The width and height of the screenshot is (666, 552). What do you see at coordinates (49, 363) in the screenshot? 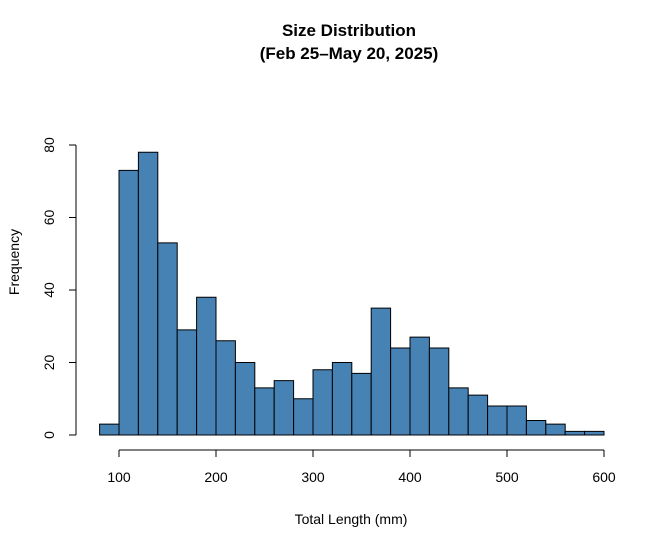
I see `y-tick-label: 20` at bounding box center [49, 363].